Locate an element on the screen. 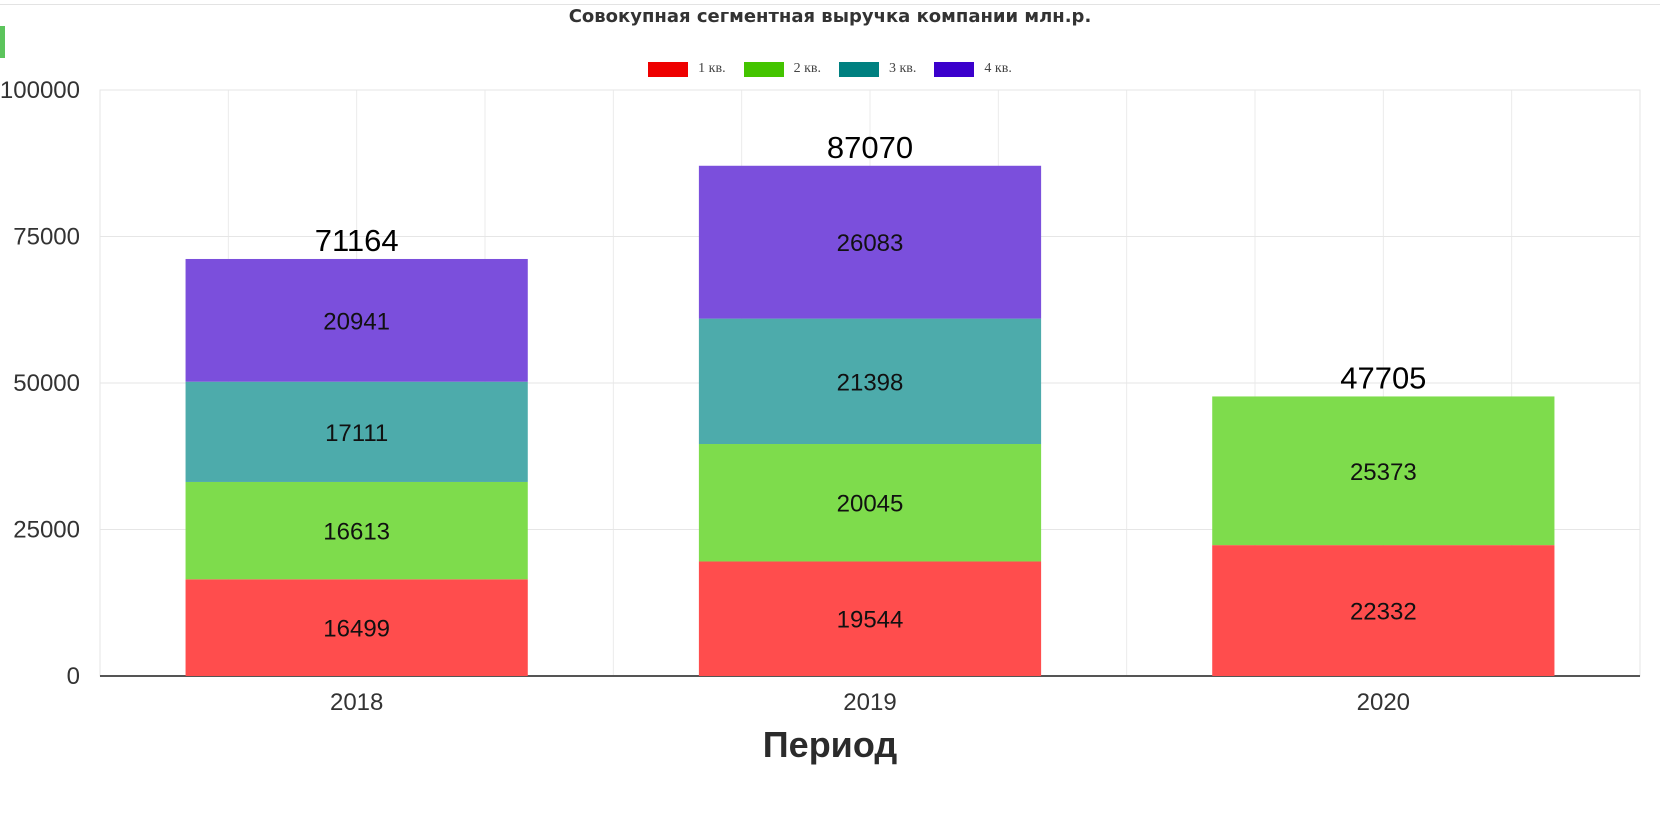  side-tab-marker is located at coordinates (2, 42).